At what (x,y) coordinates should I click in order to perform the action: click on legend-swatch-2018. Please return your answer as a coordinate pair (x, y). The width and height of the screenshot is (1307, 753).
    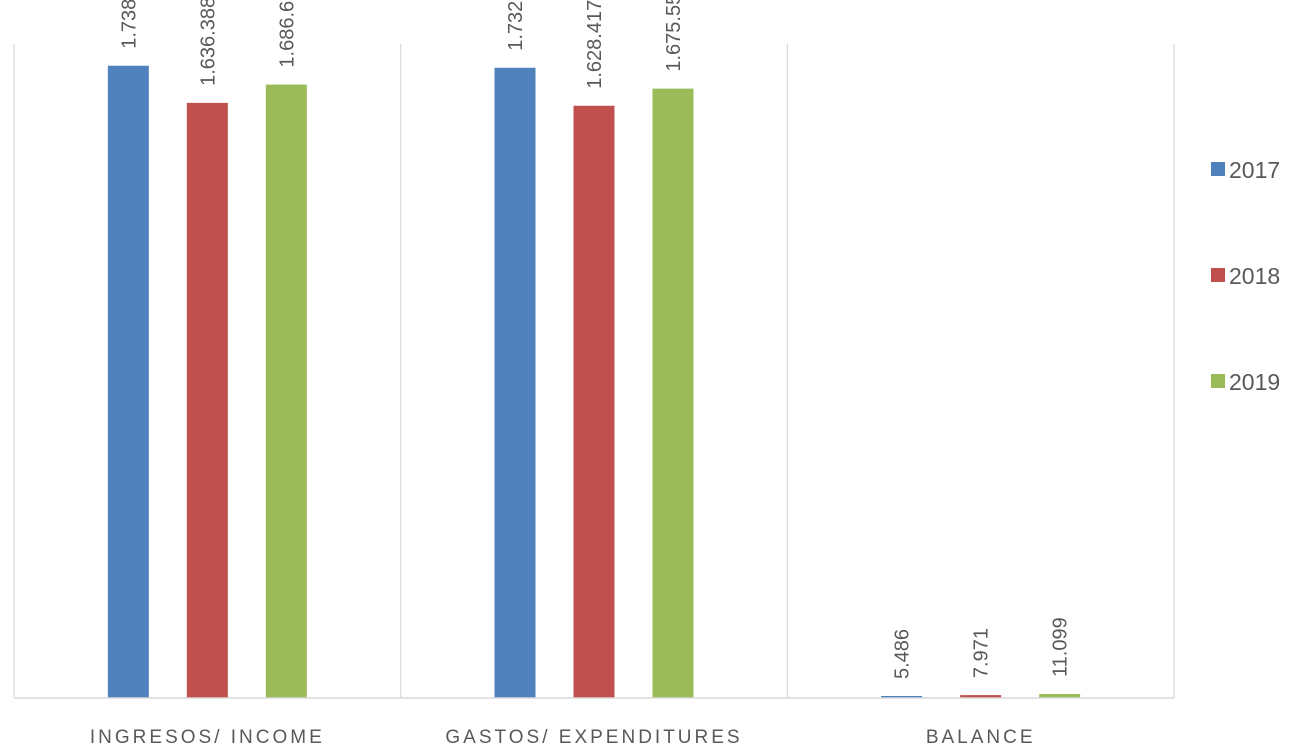
    Looking at the image, I should click on (1218, 275).